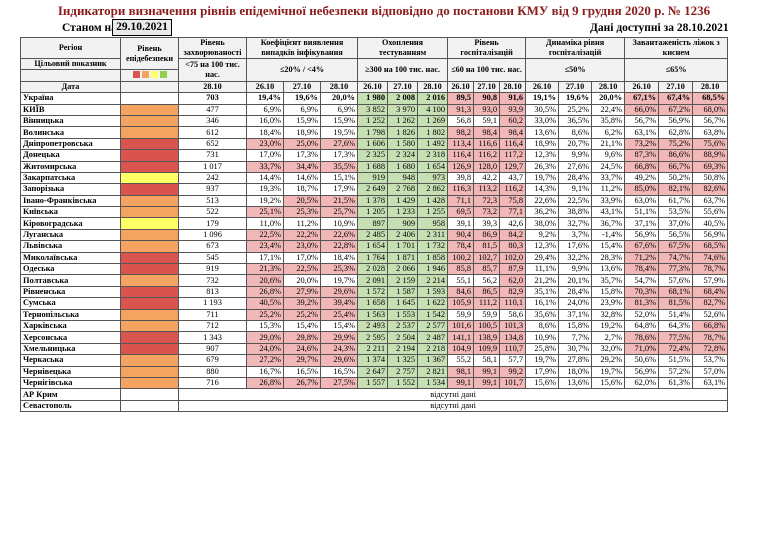 Image resolution: width=768 pixels, height=542 pixels. Describe the element at coordinates (433, 383) in the screenshot. I see `testing-value: 1 534` at that location.